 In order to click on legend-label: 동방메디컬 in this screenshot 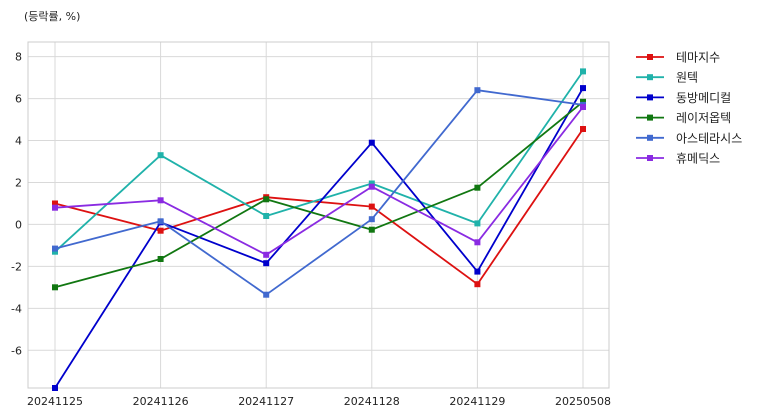, I will do `click(703, 98)`.